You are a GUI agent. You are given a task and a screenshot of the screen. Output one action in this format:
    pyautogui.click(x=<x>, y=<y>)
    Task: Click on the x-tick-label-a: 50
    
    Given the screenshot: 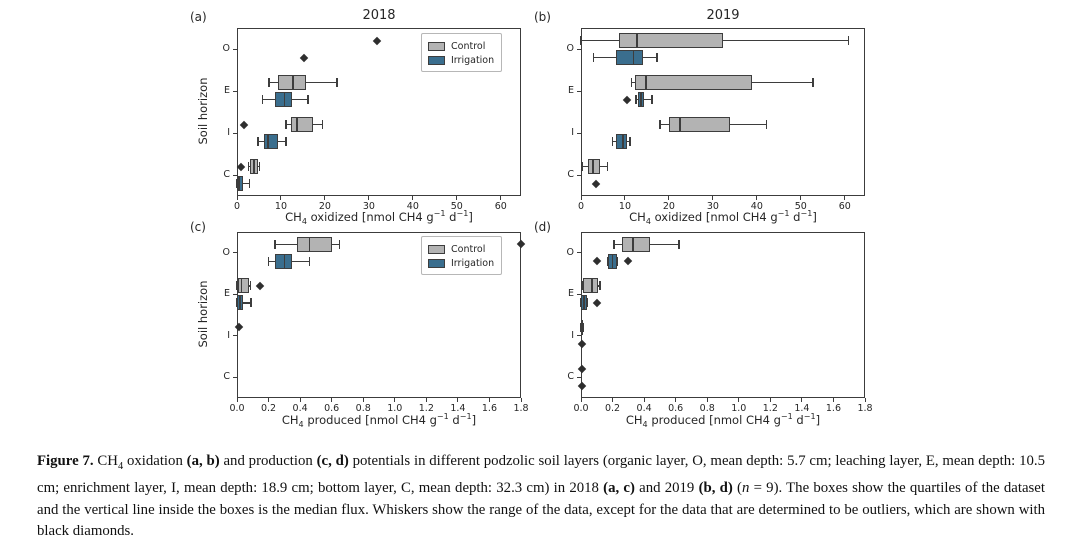 What is the action you would take?
    pyautogui.click(x=456, y=206)
    